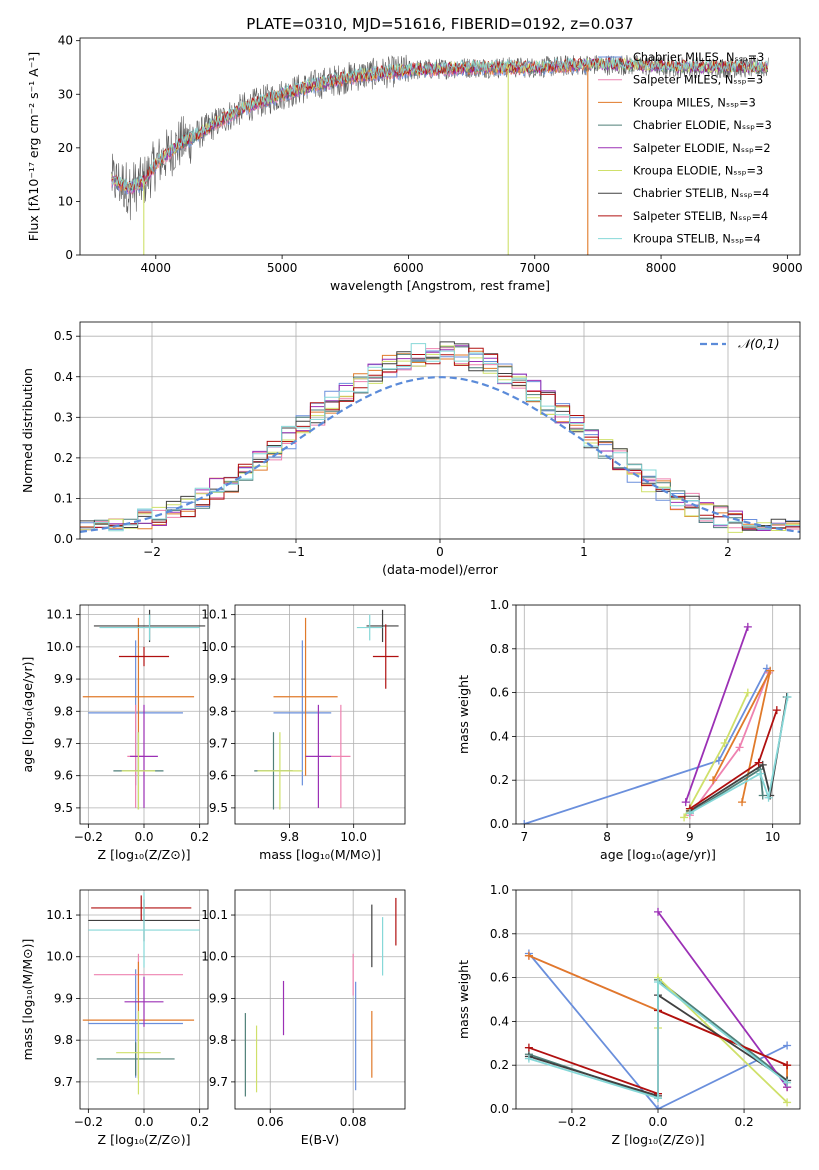 This screenshot has width=819, height=1170. What do you see at coordinates (63, 417) in the screenshot?
I see `y-tick-label: 0.3` at bounding box center [63, 417].